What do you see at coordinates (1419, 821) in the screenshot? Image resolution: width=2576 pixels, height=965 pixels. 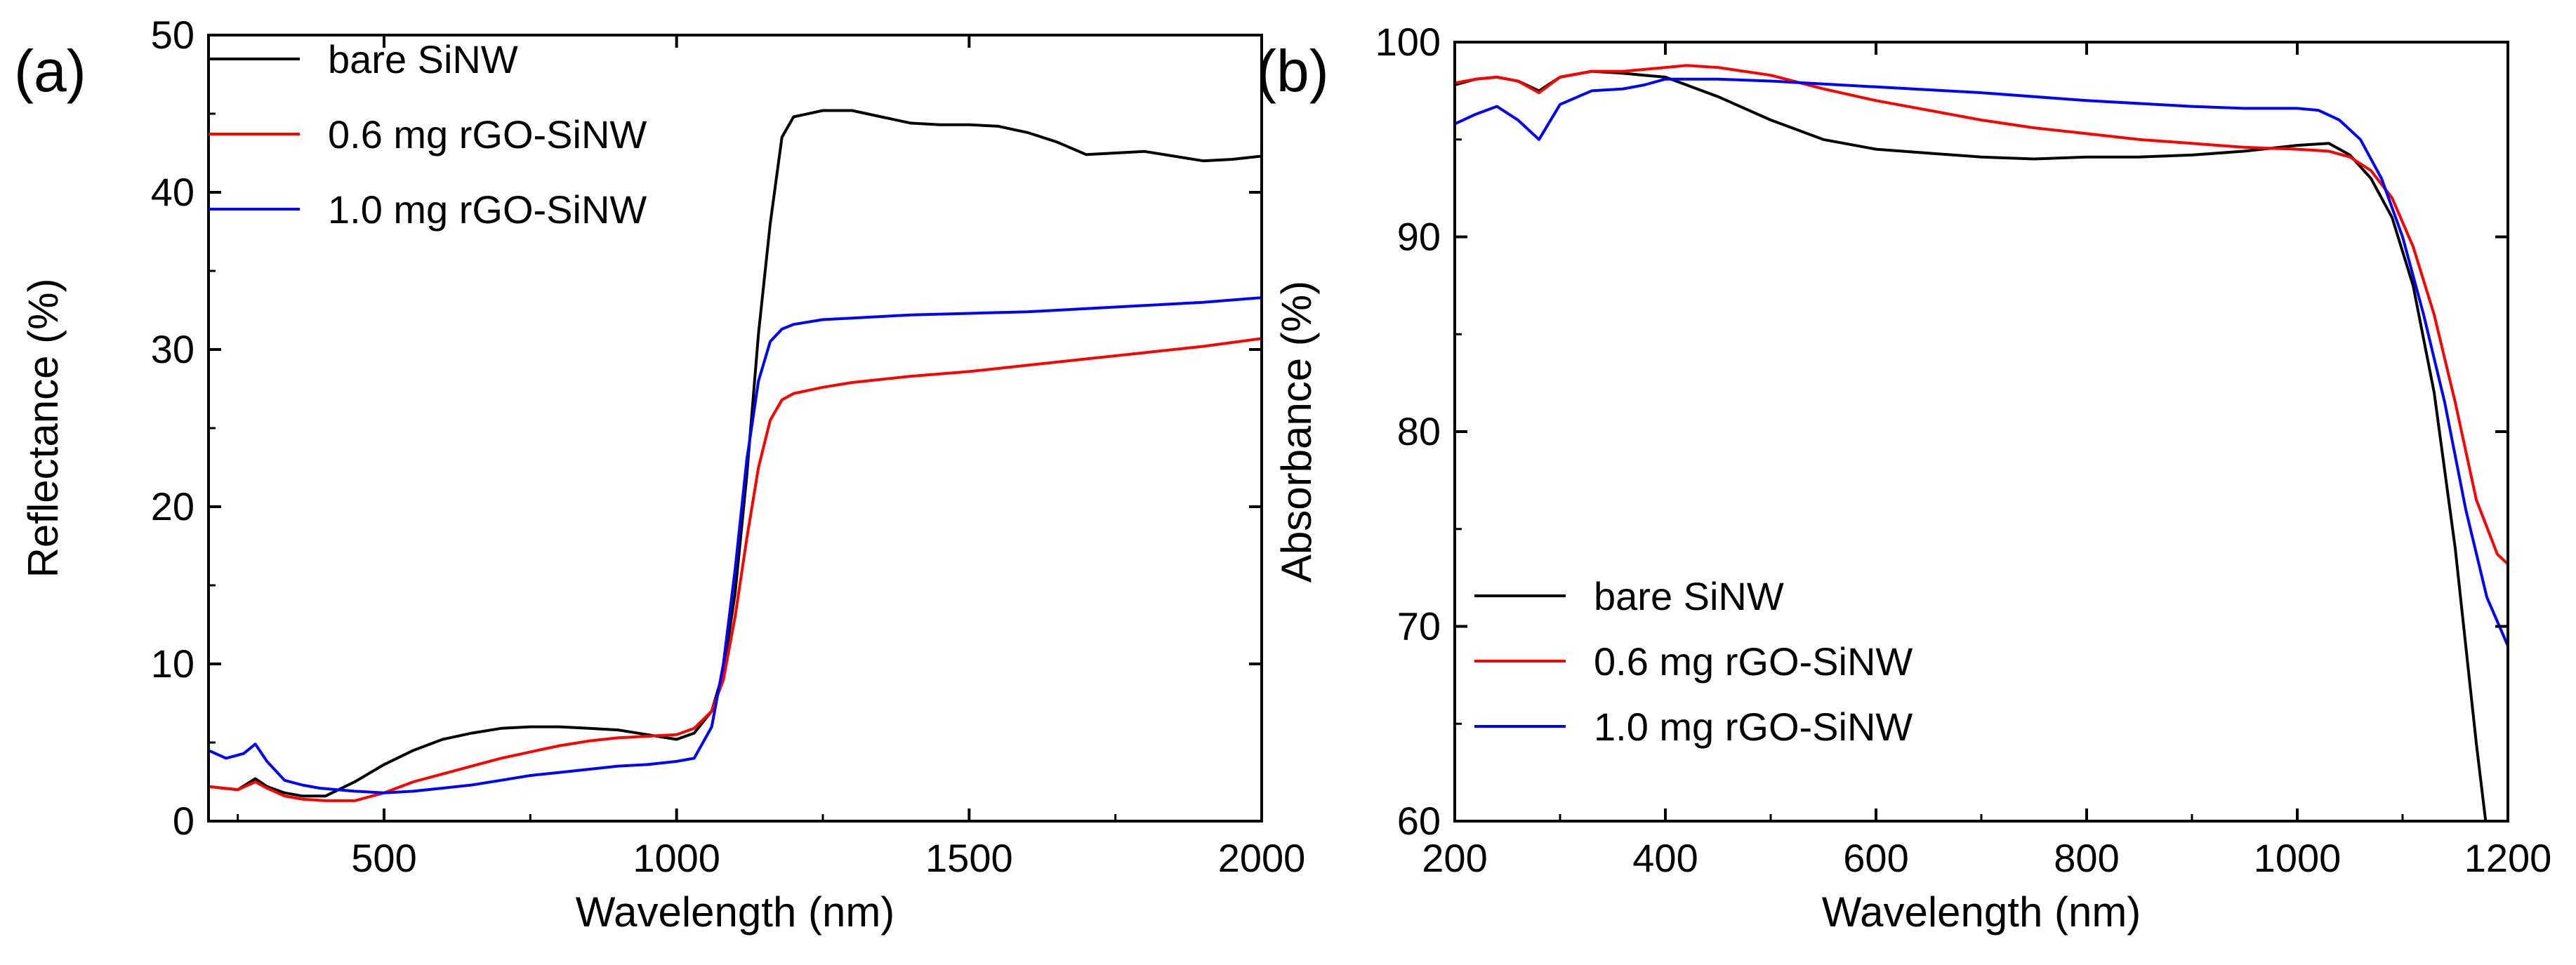 I see `y-tick-label: 60` at bounding box center [1419, 821].